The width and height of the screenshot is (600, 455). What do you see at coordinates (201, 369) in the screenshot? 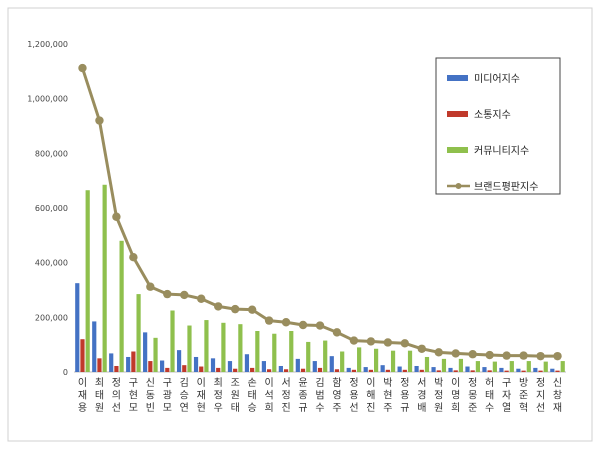
I see `bar-소통지수-이재현` at bounding box center [201, 369].